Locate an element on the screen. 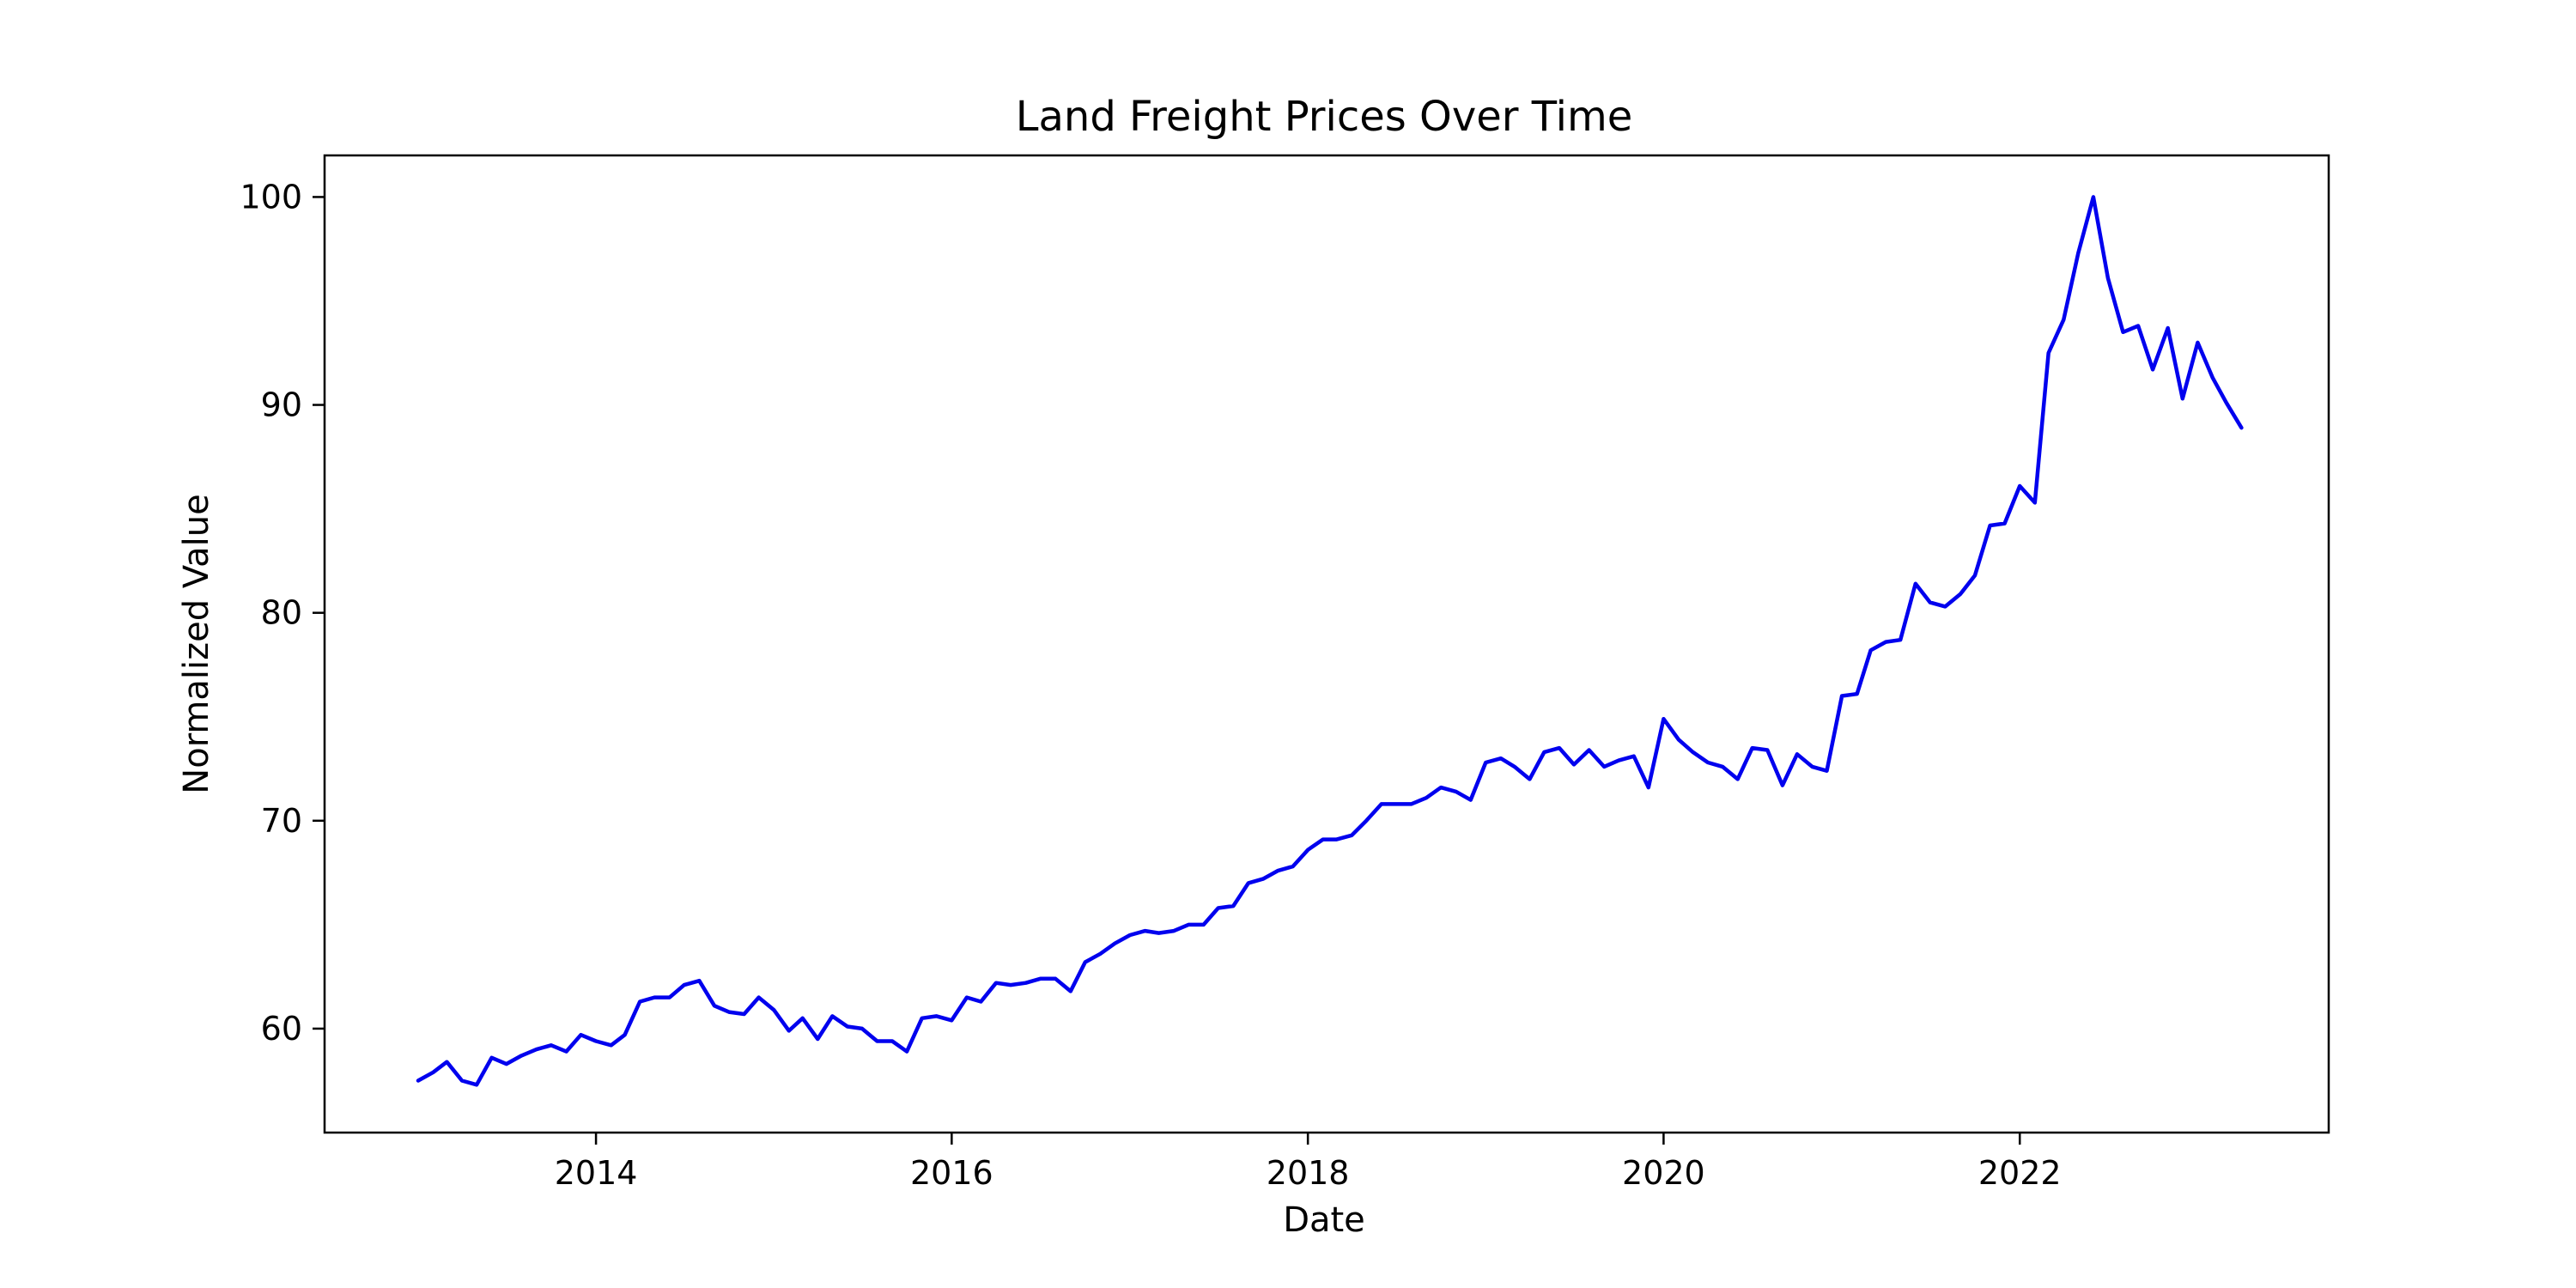 The width and height of the screenshot is (2576, 1288). y-tick-label: 90 is located at coordinates (281, 405).